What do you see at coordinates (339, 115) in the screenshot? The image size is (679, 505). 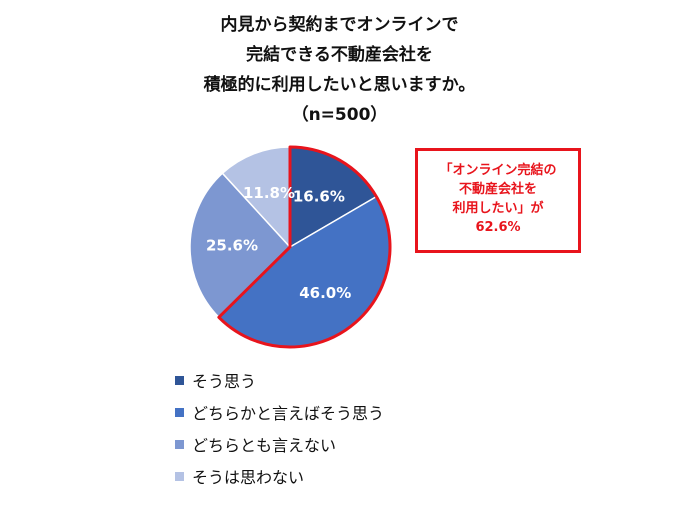 I see `chart-title-line-4: （n=500）` at bounding box center [339, 115].